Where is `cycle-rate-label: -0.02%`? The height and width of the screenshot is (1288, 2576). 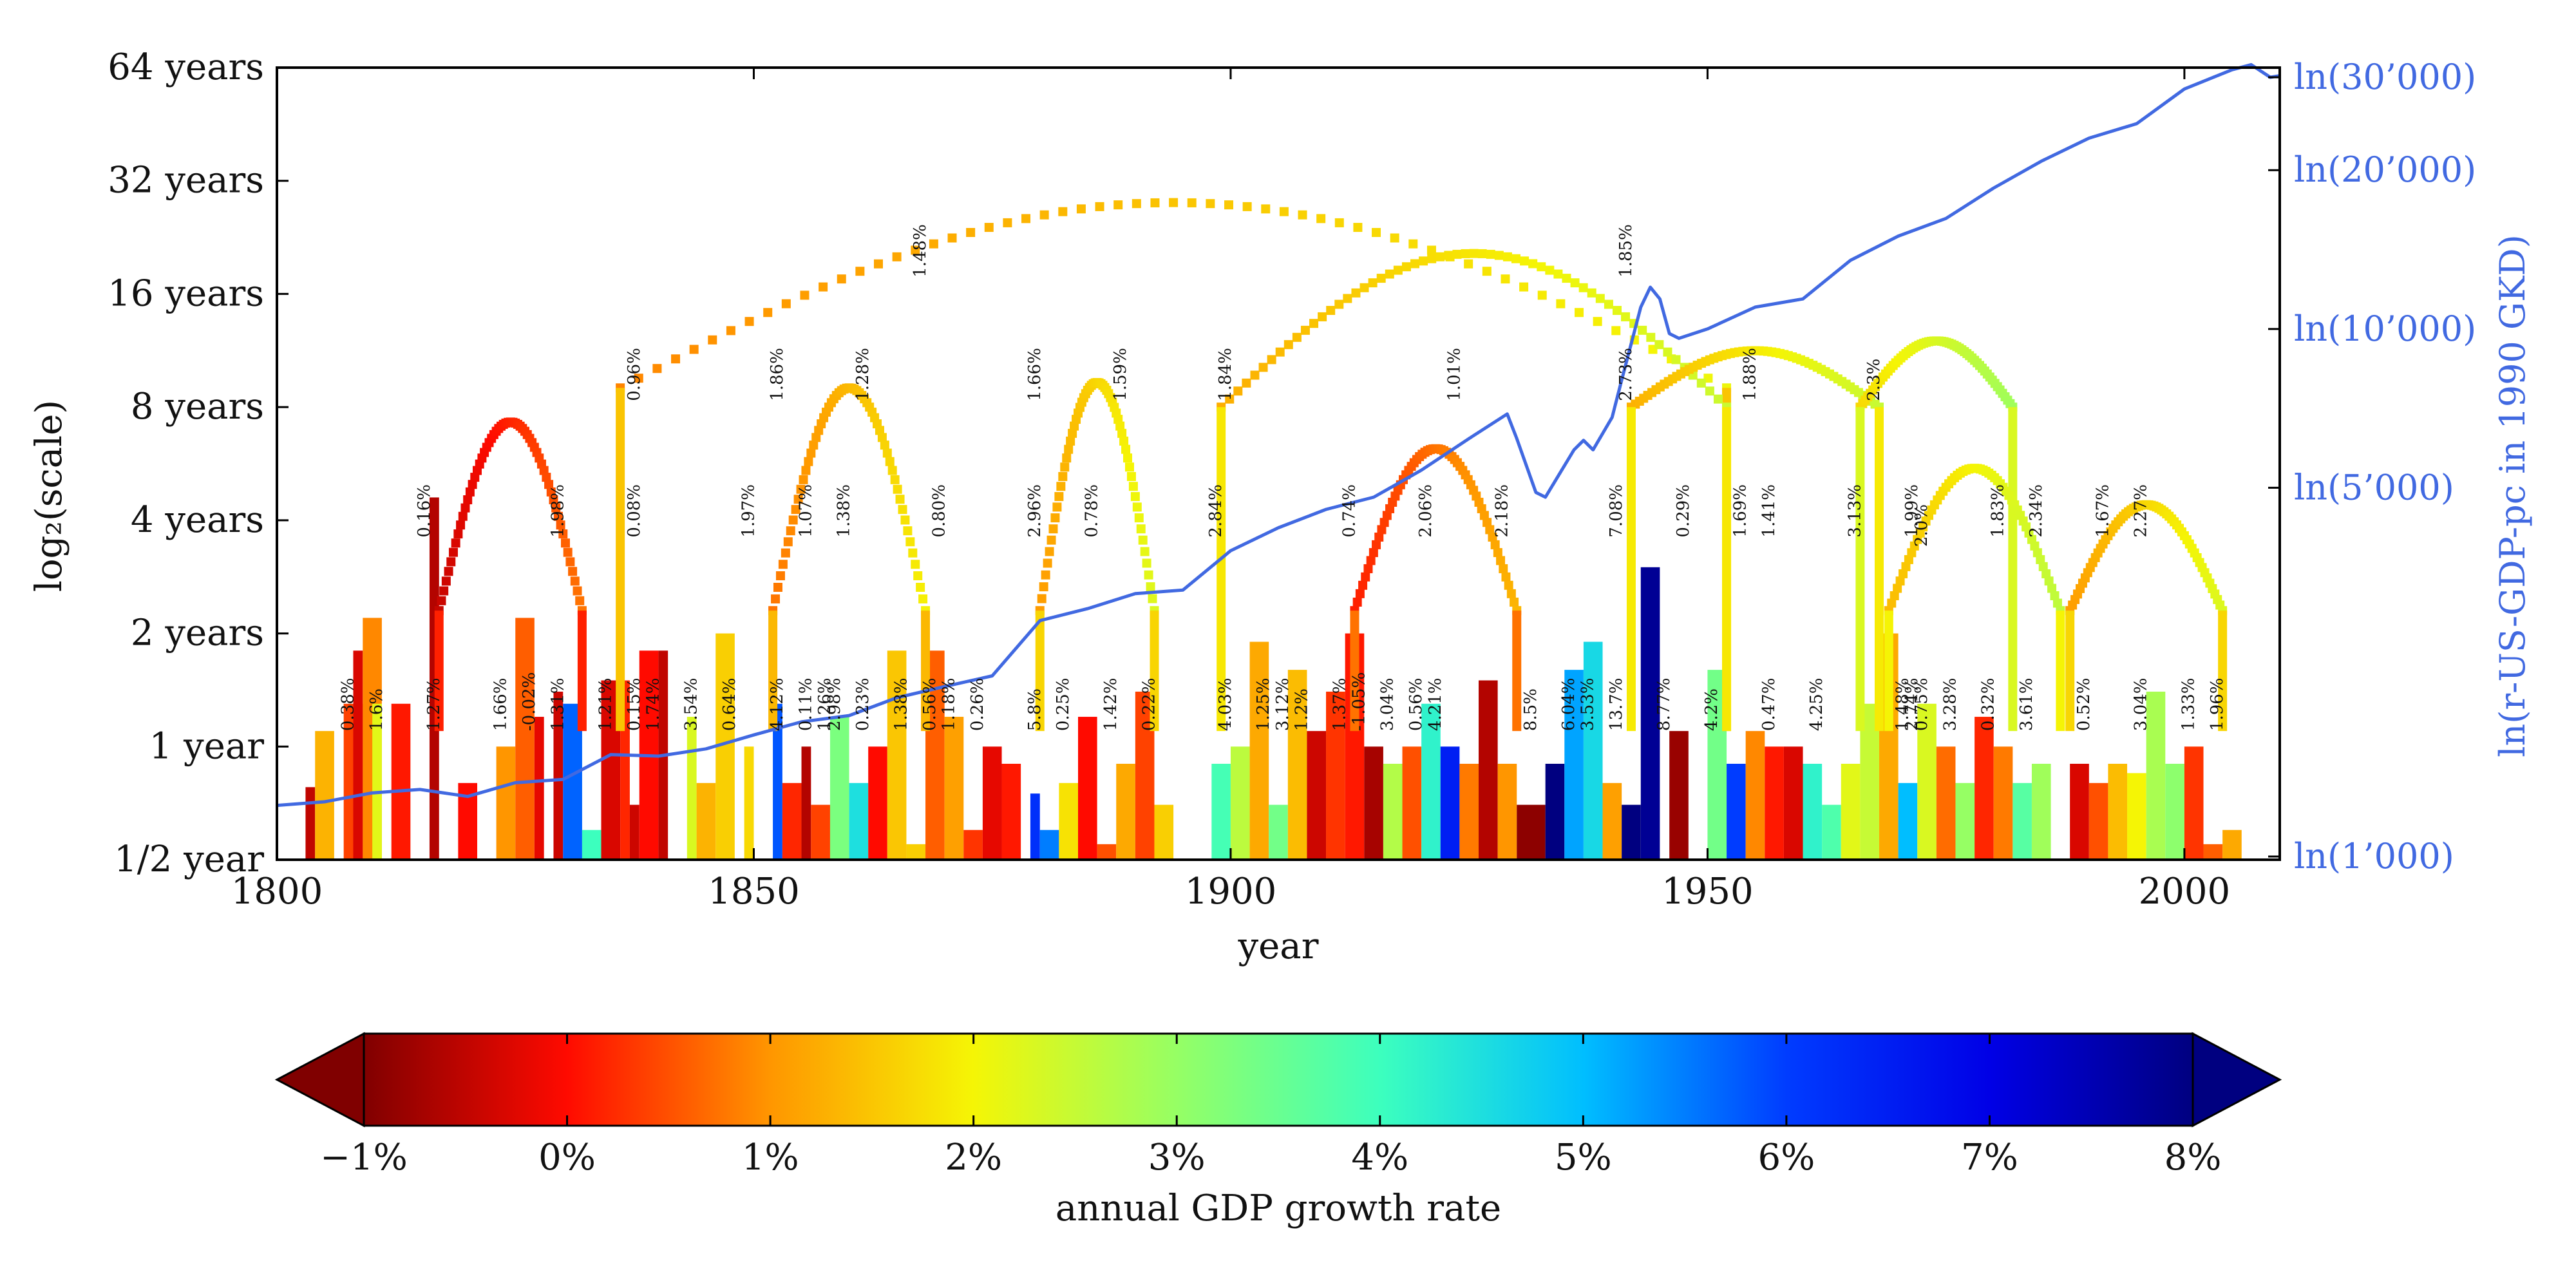
cycle-rate-label: -0.02% is located at coordinates (529, 701).